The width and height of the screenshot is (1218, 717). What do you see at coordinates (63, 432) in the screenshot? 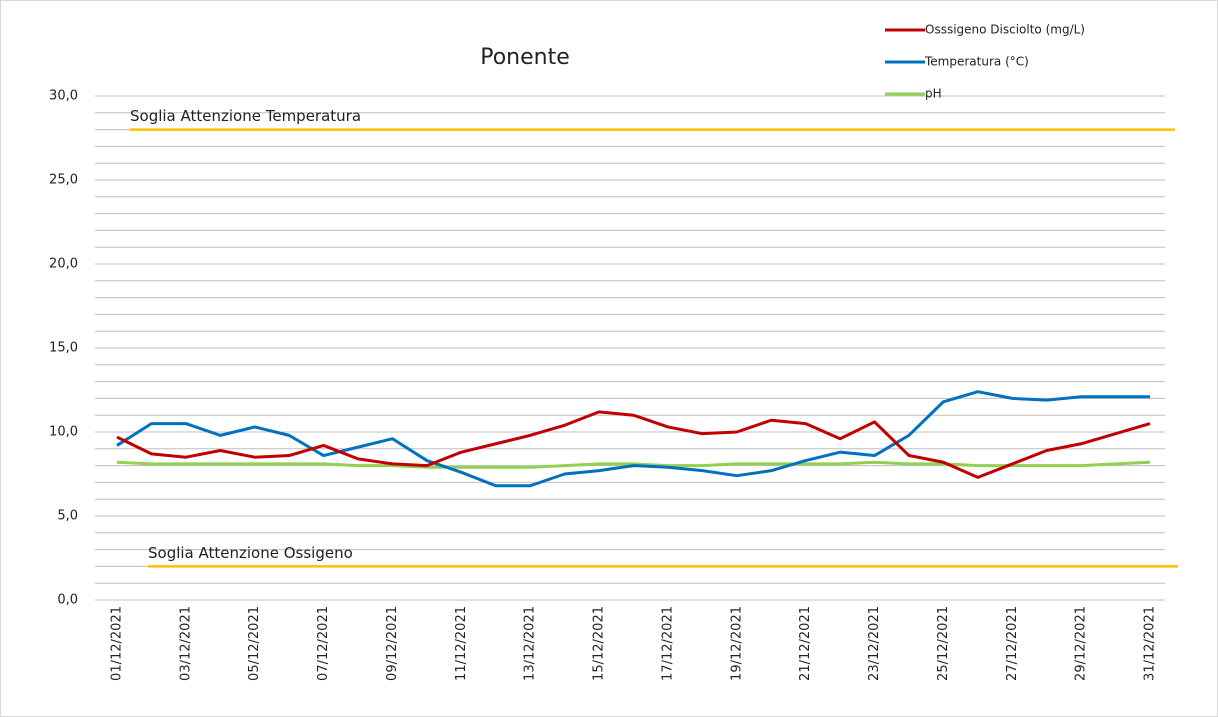
I see `y-tick-label: 10,0` at bounding box center [63, 432].